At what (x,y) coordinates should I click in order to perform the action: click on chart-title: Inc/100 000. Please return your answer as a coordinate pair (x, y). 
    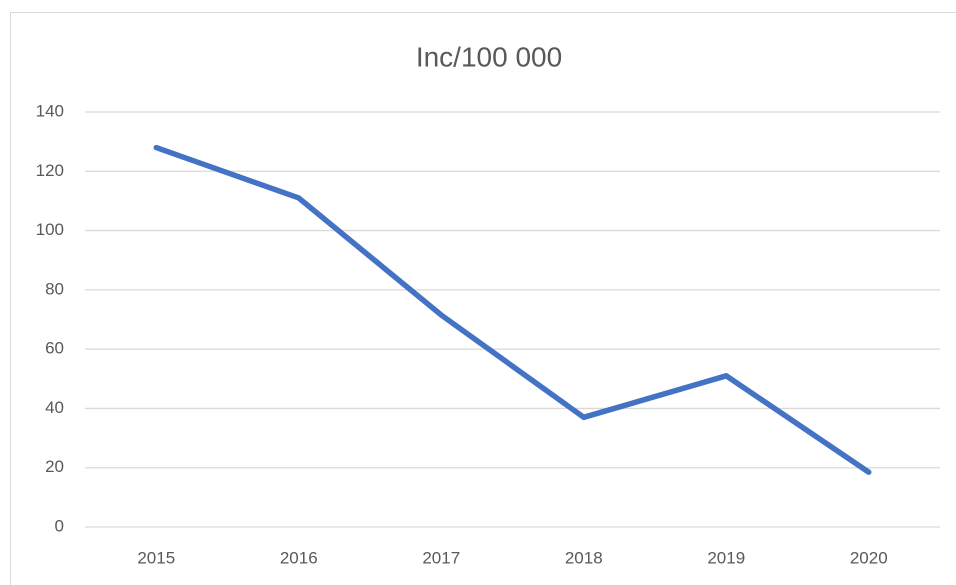
    Looking at the image, I should click on (489, 56).